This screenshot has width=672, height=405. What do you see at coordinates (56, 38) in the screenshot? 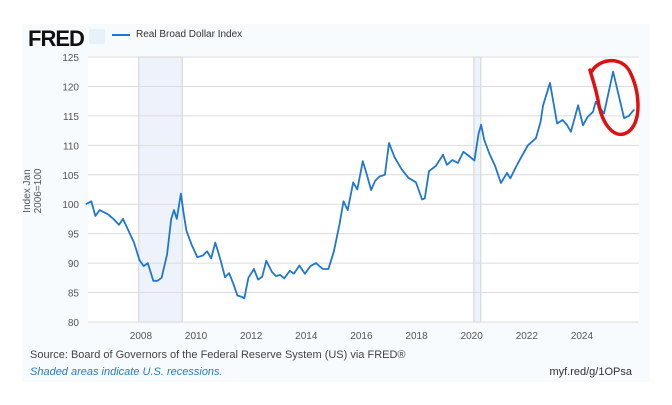
I see `fred-logo: FRED` at bounding box center [56, 38].